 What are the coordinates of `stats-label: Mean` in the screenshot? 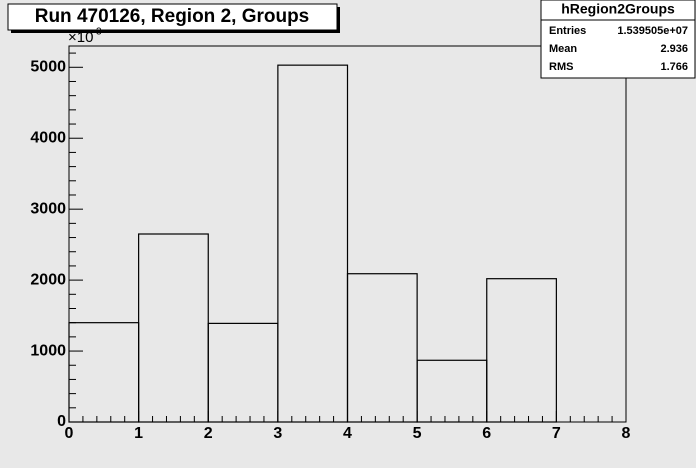 It's located at (563, 49).